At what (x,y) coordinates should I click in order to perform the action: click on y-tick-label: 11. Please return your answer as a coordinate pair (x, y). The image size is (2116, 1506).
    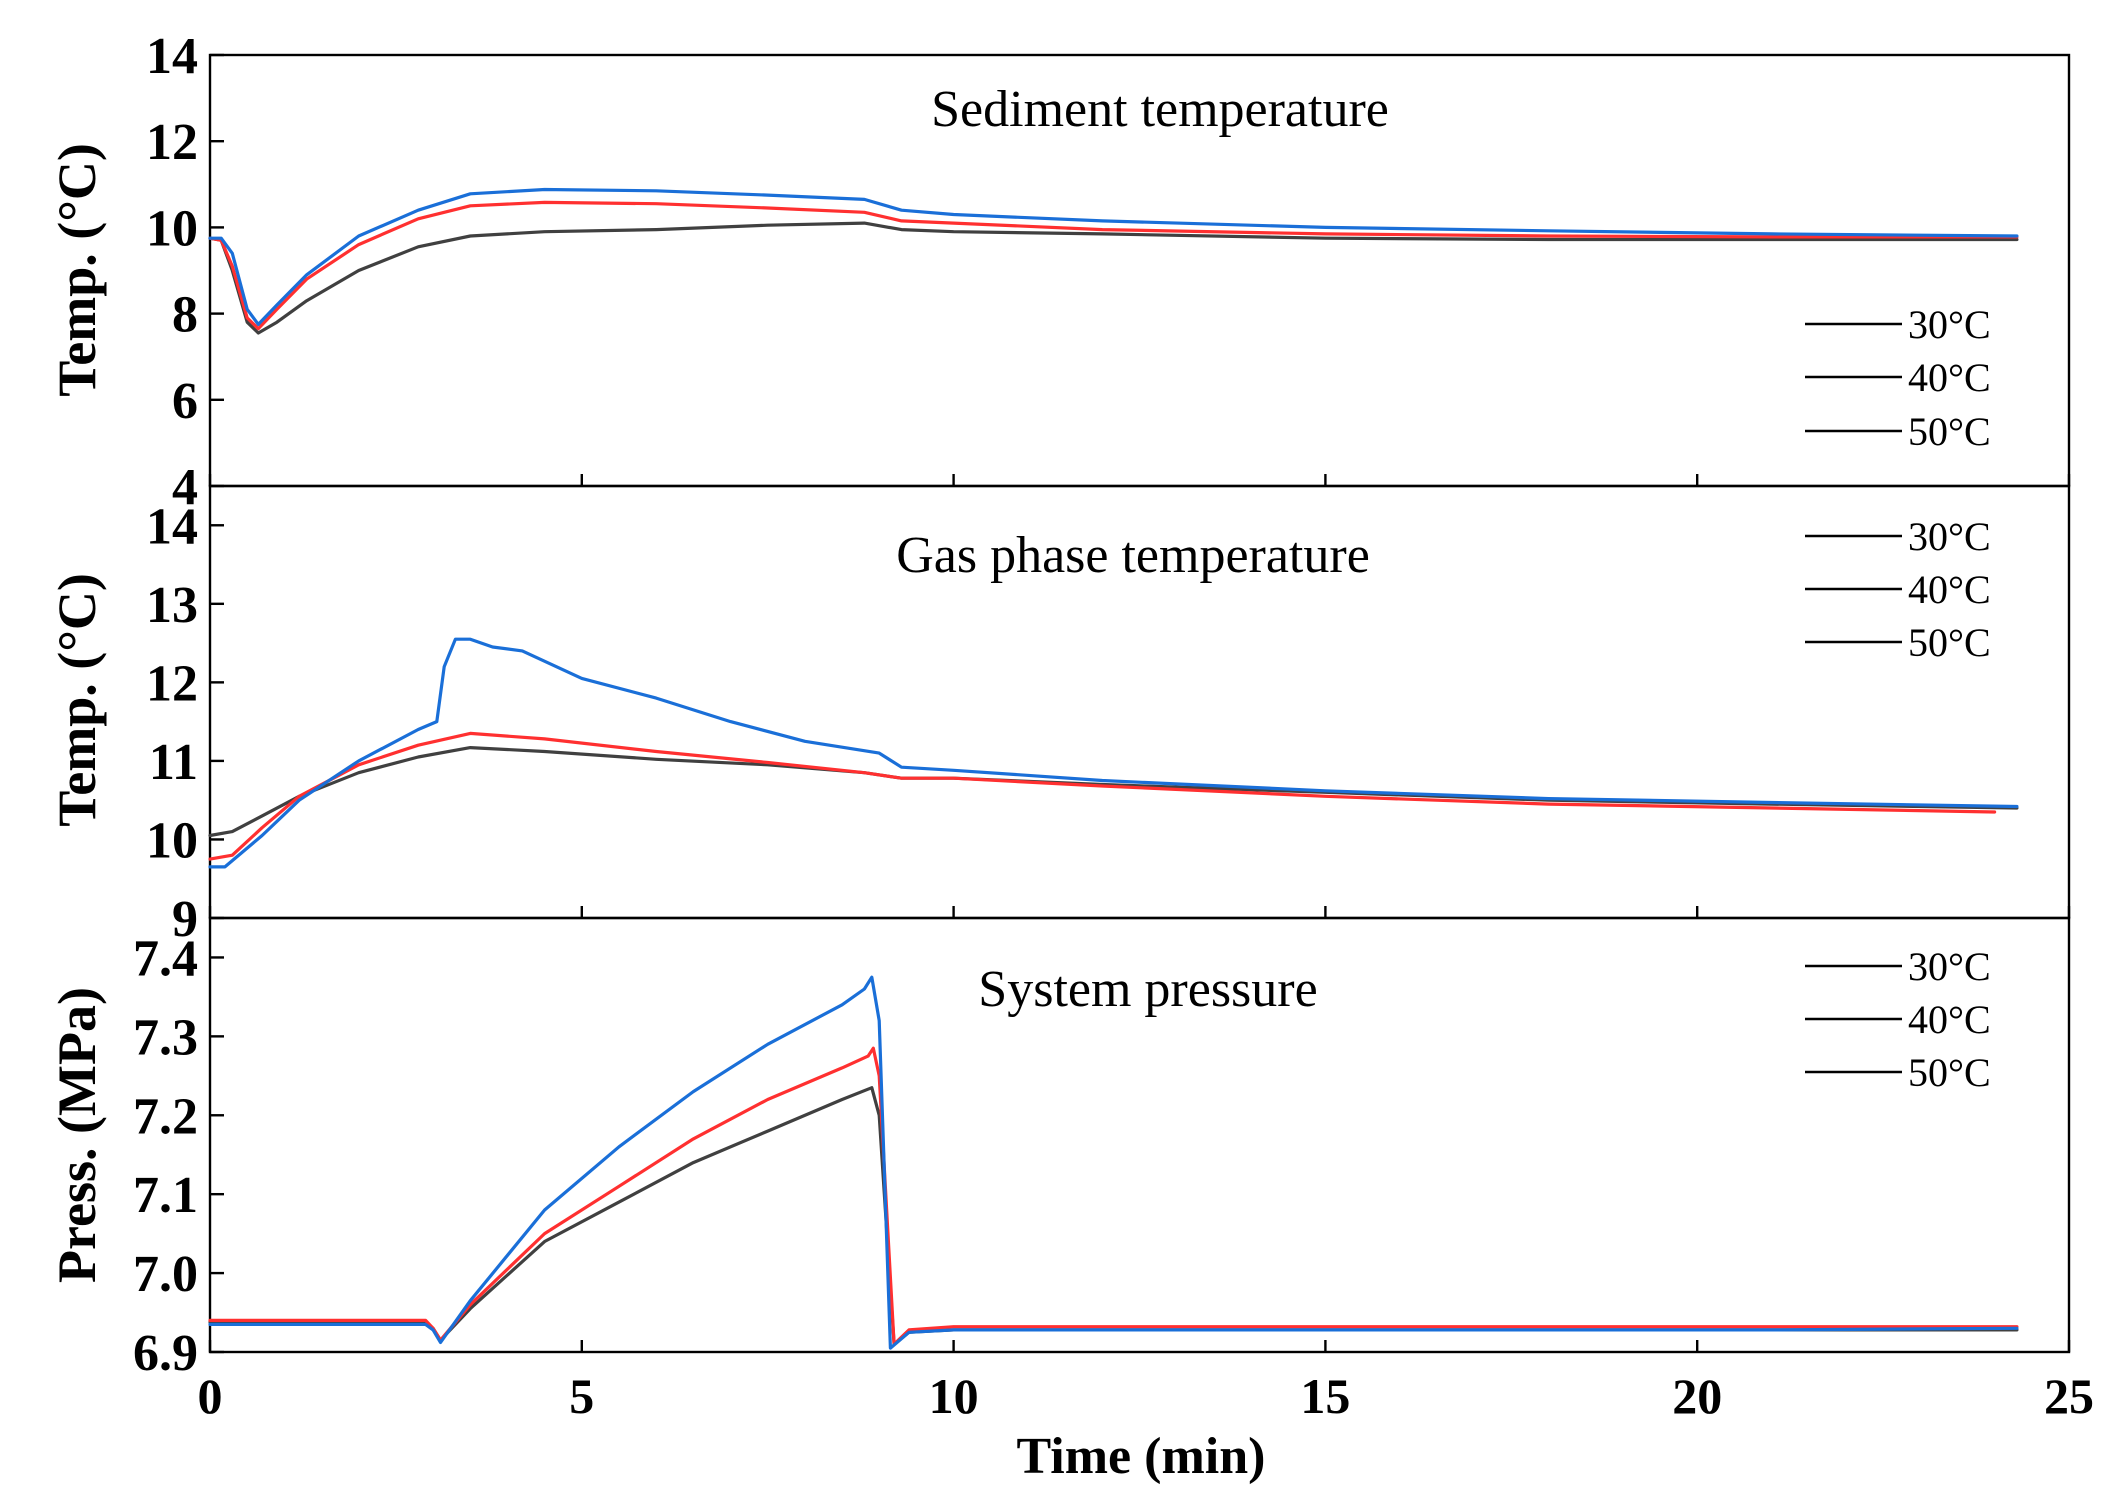
    Looking at the image, I should click on (173, 762).